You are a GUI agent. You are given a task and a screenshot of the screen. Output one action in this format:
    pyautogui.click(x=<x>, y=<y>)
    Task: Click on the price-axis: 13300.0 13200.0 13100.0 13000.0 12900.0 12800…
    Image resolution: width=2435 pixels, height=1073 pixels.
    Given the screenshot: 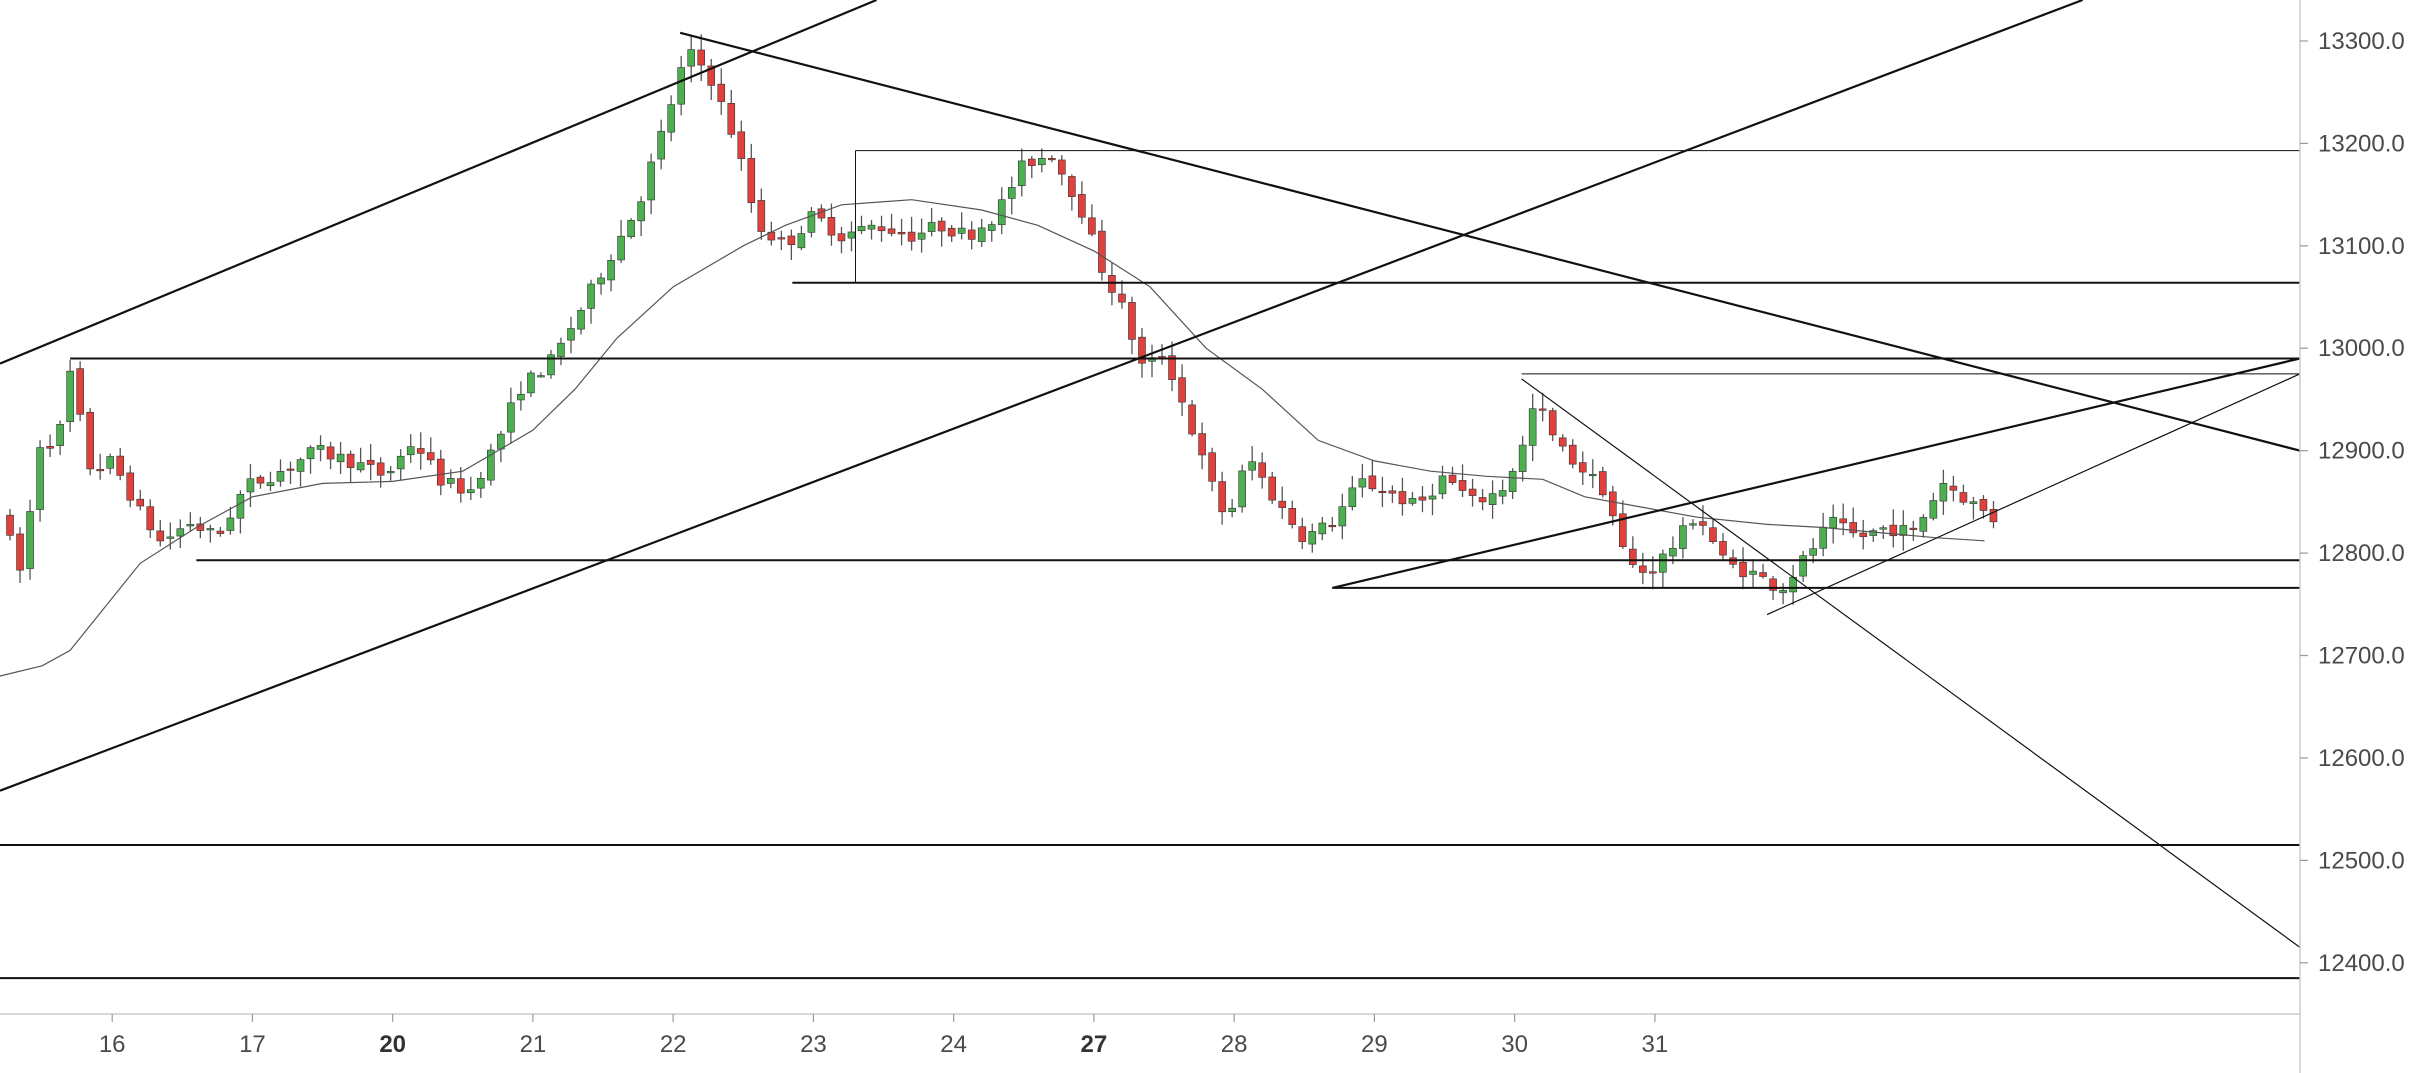 What is the action you would take?
    pyautogui.click(x=2352, y=536)
    